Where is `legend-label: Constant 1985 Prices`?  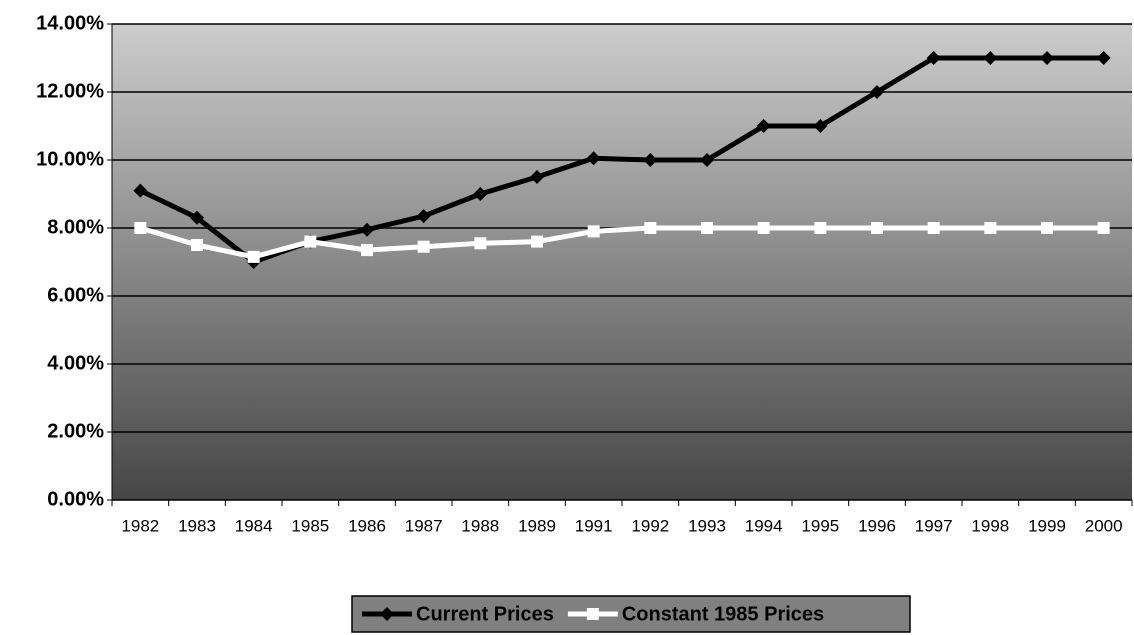 legend-label: Constant 1985 Prices is located at coordinates (723, 614).